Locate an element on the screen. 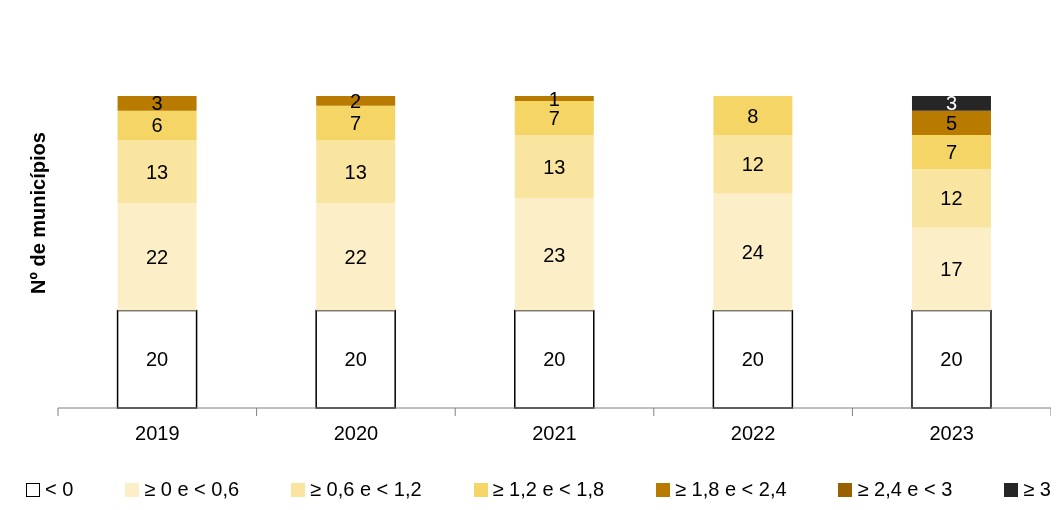 This screenshot has height=510, width=1059. y-axis-title: Nº de municípios is located at coordinates (38, 213).